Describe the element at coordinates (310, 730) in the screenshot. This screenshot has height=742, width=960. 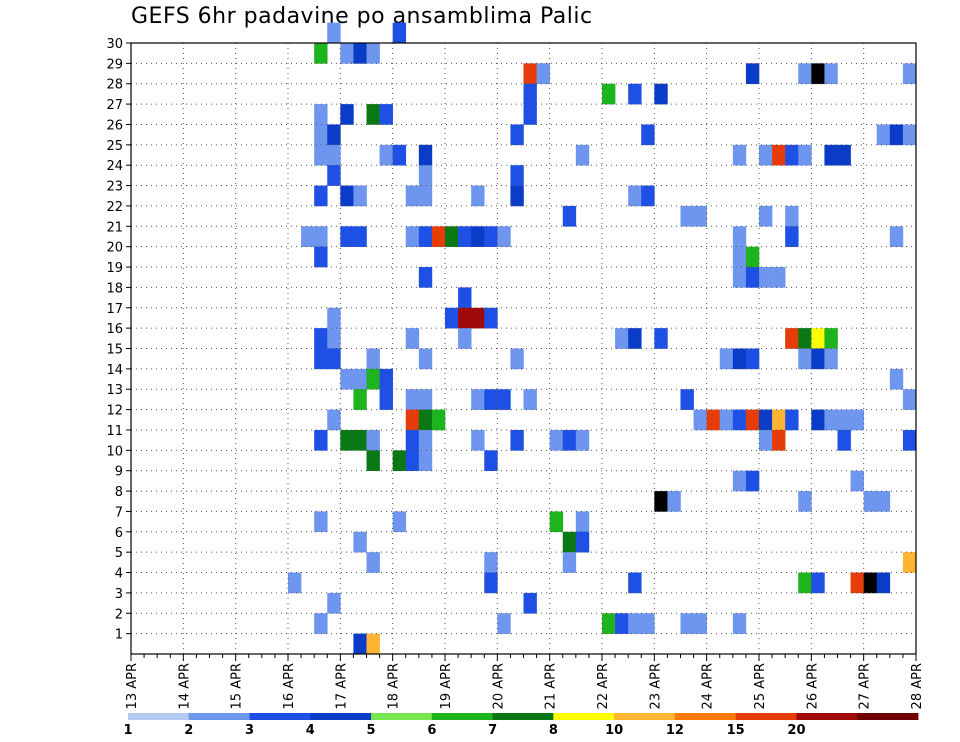
I see `colorbar-label: 4` at that location.